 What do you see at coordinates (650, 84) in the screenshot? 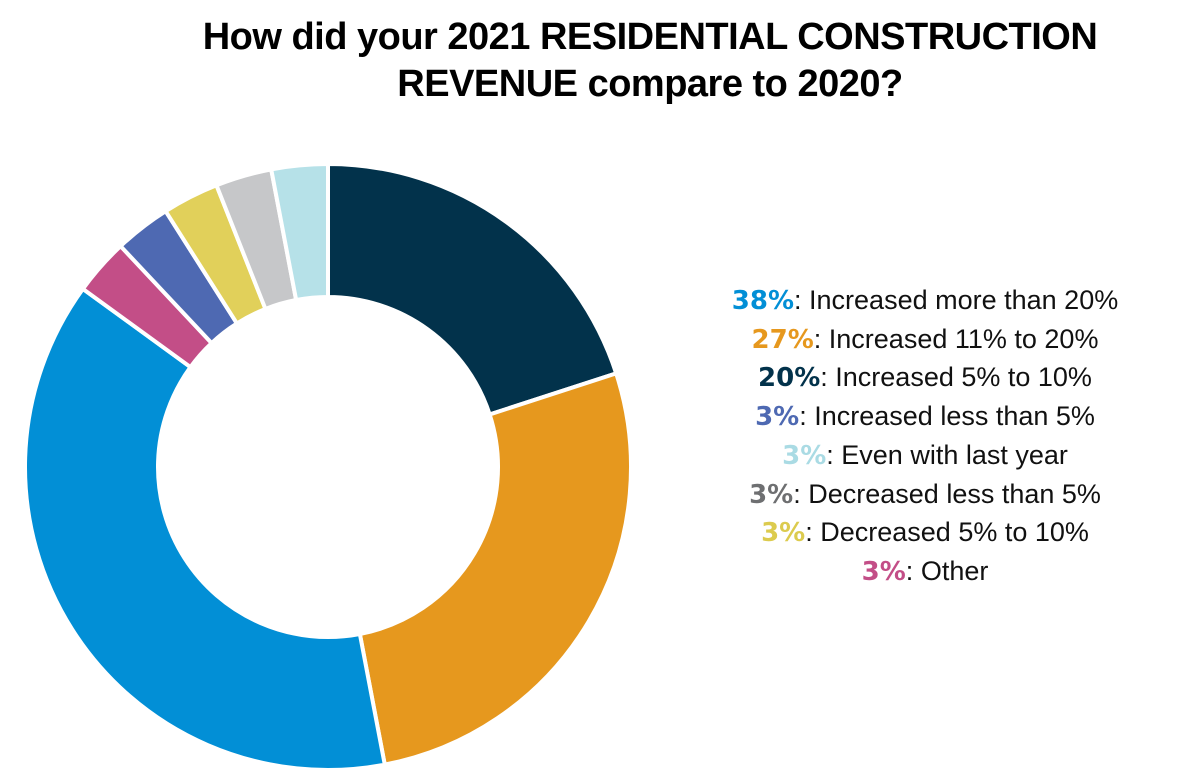
I see `chart-title-line-2: REVENUE compare to 2020?` at bounding box center [650, 84].